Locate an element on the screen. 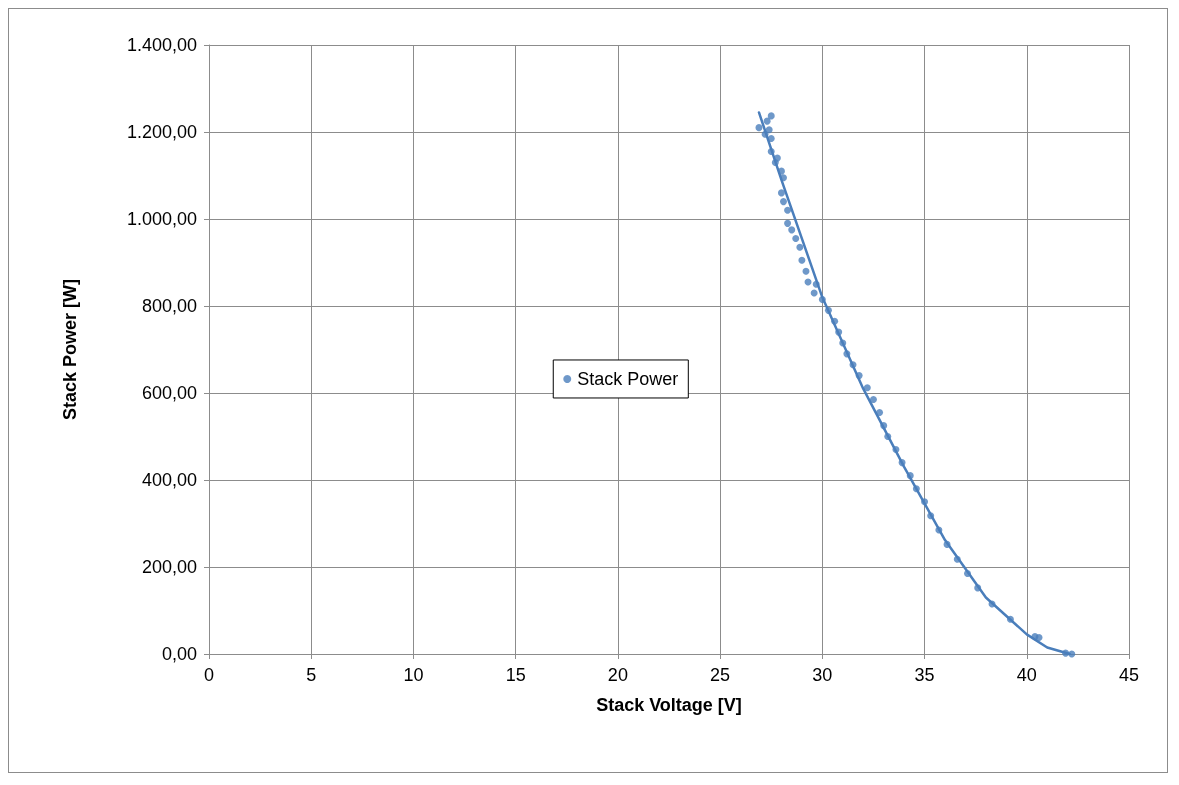 The height and width of the screenshot is (785, 1179). x-tick-label: 40 is located at coordinates (1026, 675).